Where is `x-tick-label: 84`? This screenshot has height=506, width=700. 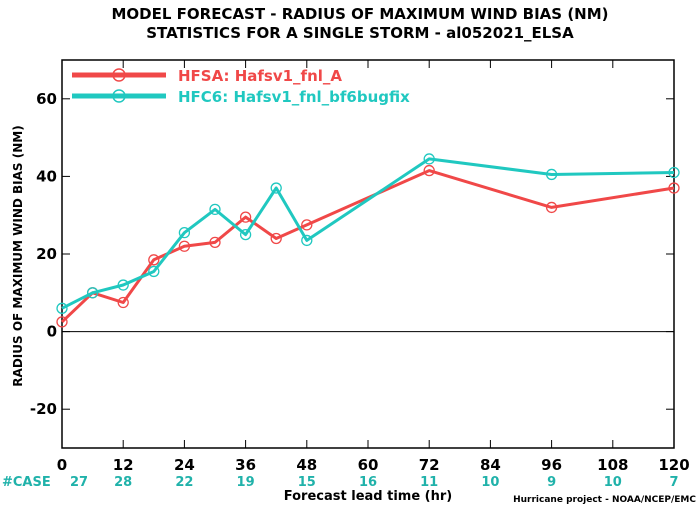
x-tick-label: 84 is located at coordinates (490, 465).